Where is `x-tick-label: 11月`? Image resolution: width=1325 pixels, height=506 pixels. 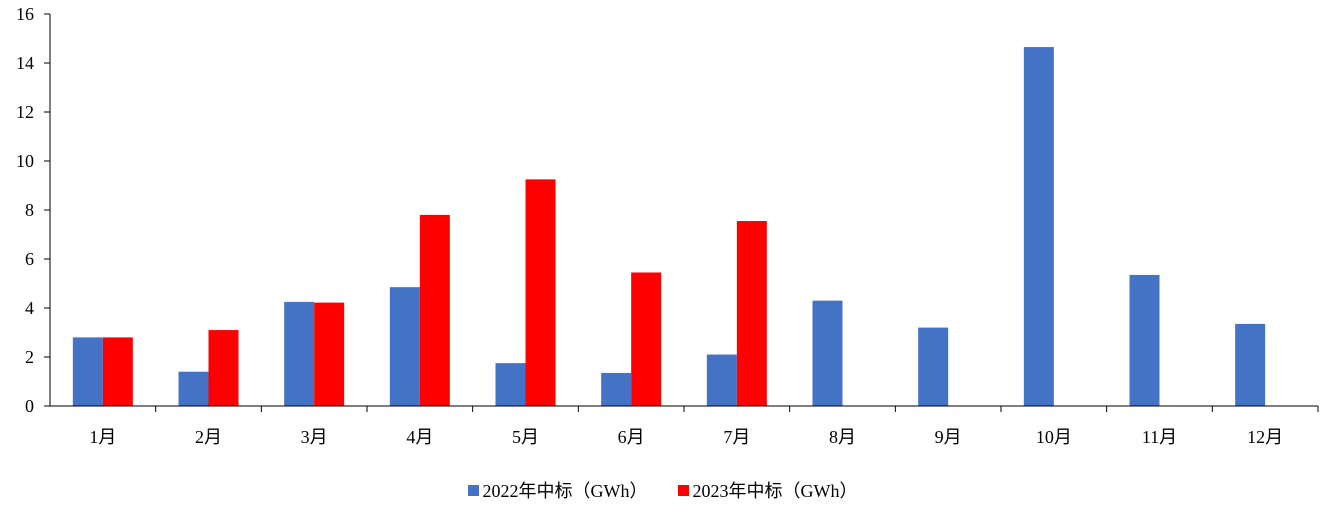
x-tick-label: 11月 is located at coordinates (1159, 437).